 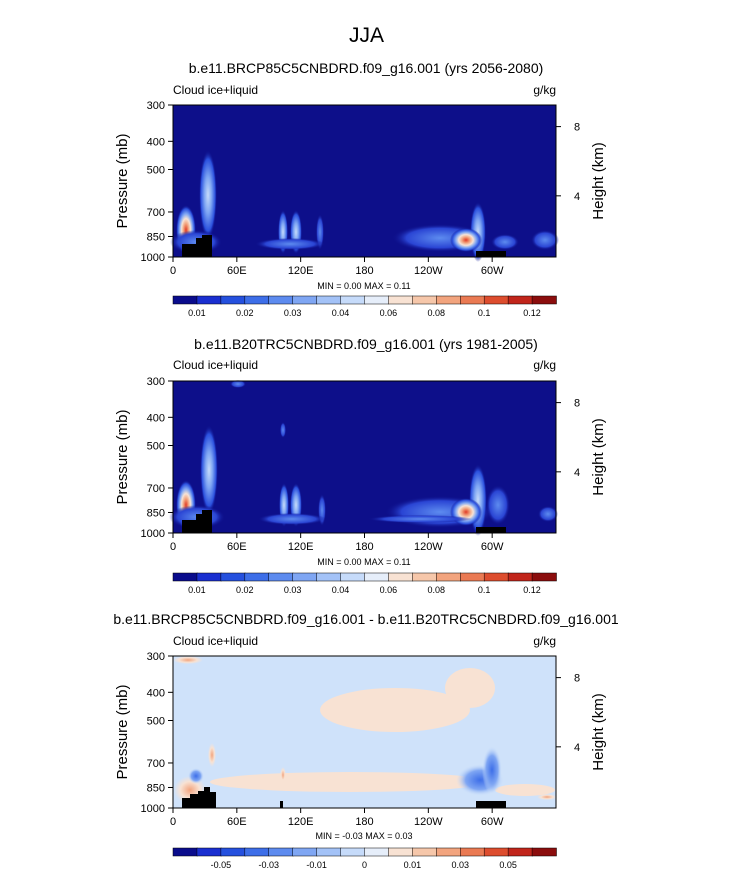 I want to click on colorbar-label: 0.04, so click(x=341, y=590).